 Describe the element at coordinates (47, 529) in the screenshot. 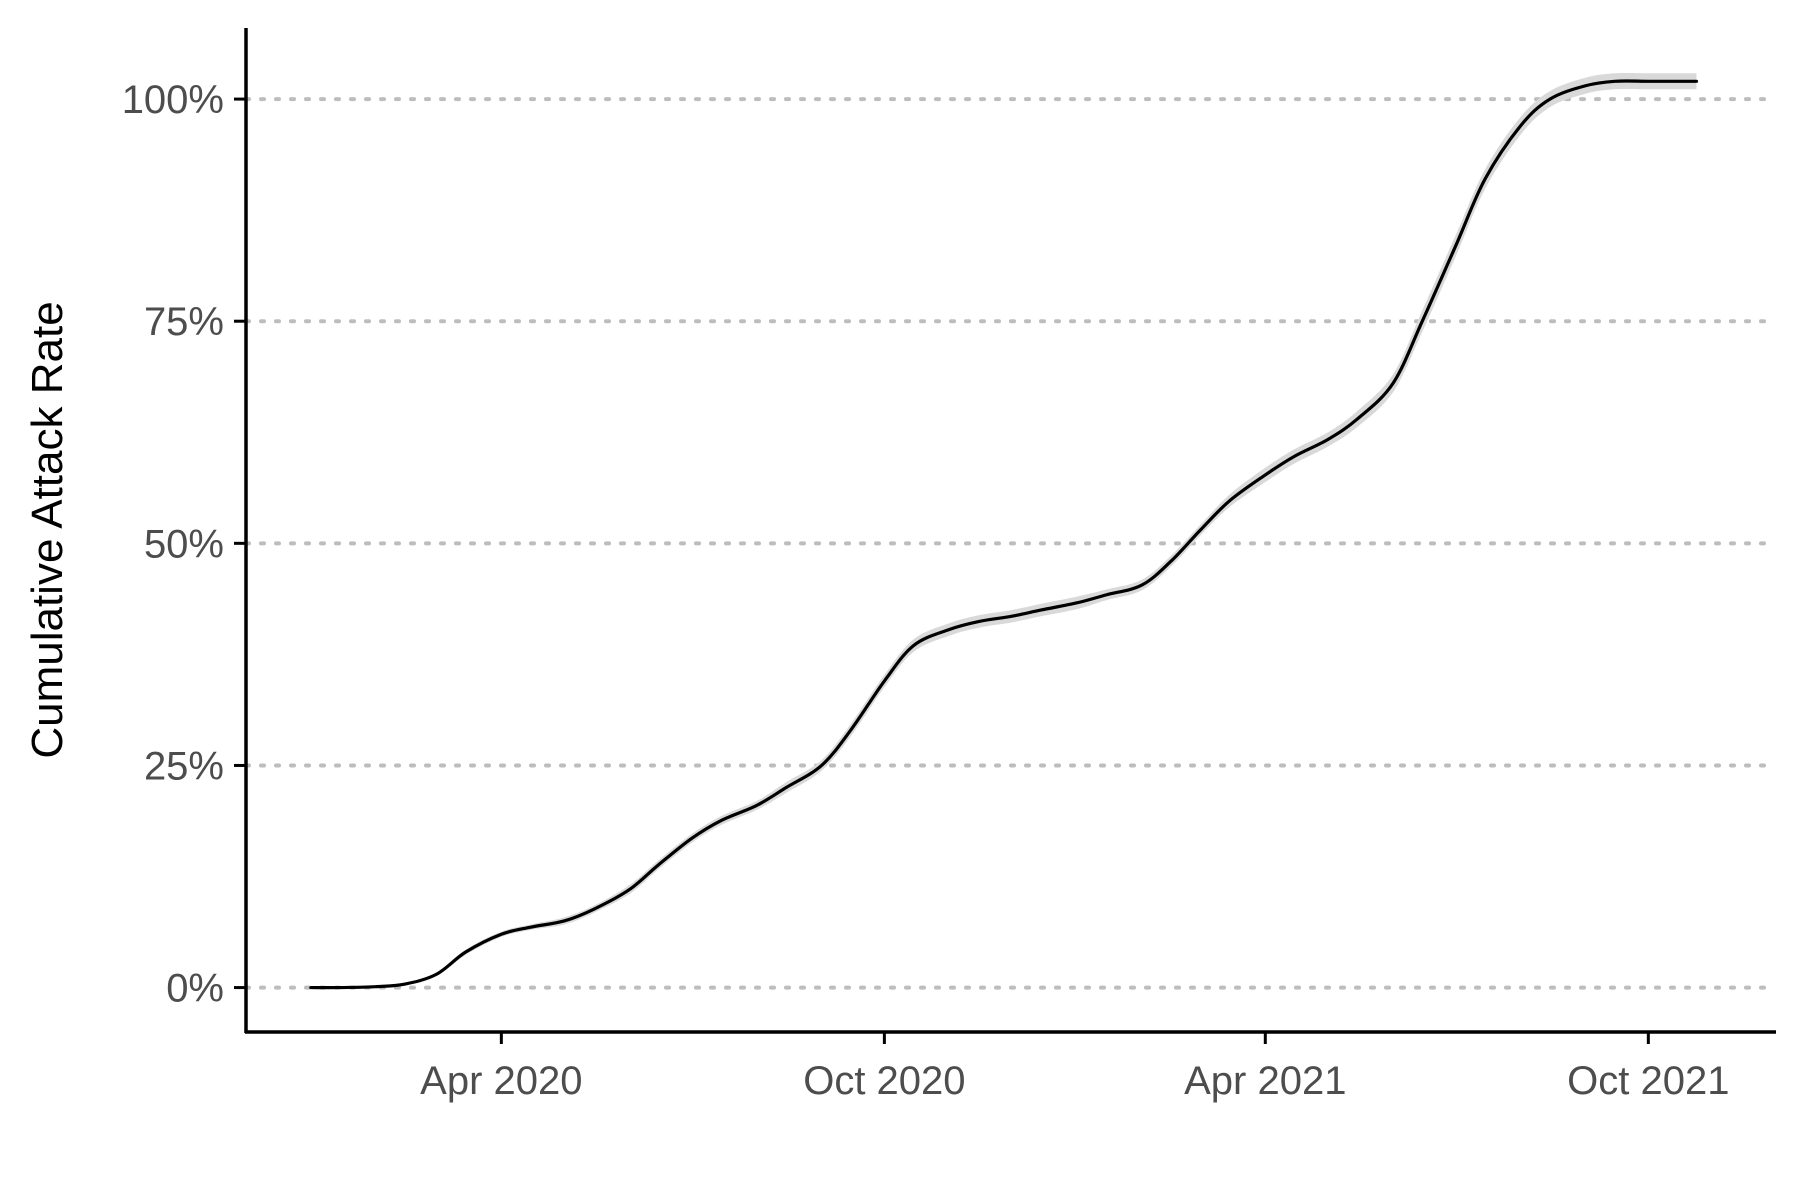

I see `y-axis-title: Cumulative Attack Rate` at that location.